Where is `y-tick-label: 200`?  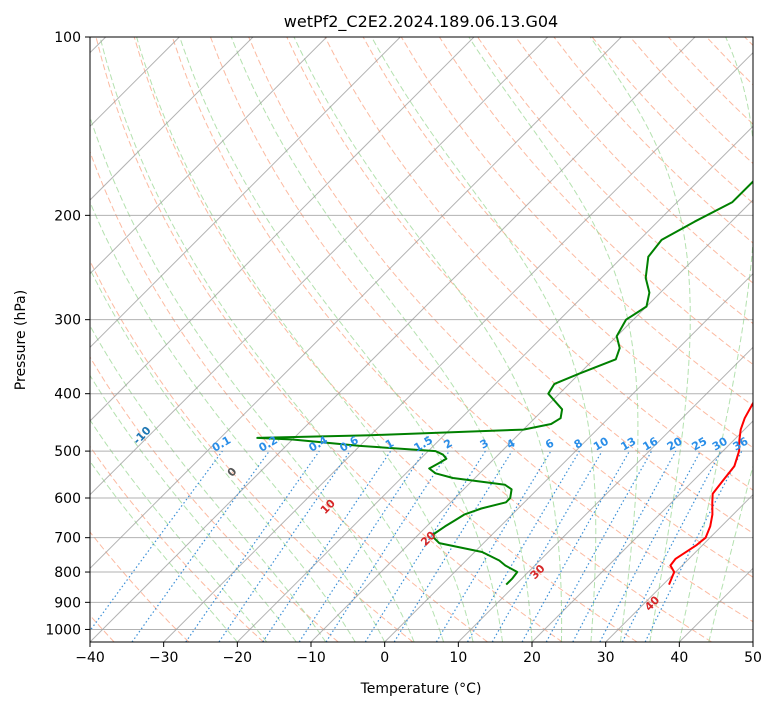
y-tick-label: 200 is located at coordinates (67, 216).